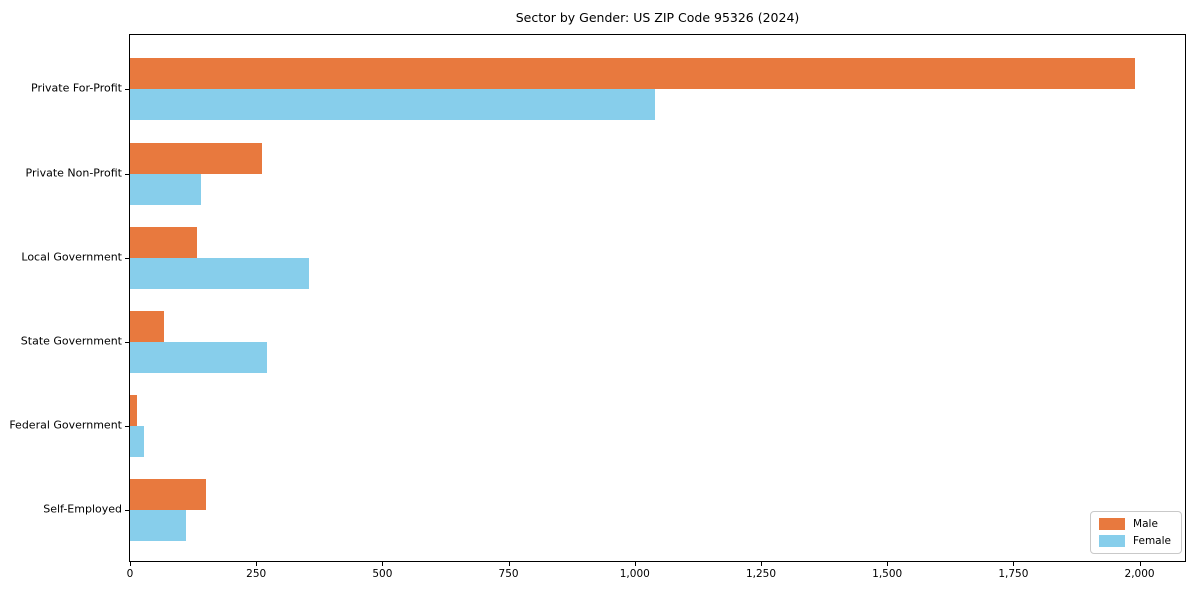 This screenshot has width=1200, height=600. What do you see at coordinates (888, 564) in the screenshot?
I see `xtick-mark-1,500` at bounding box center [888, 564].